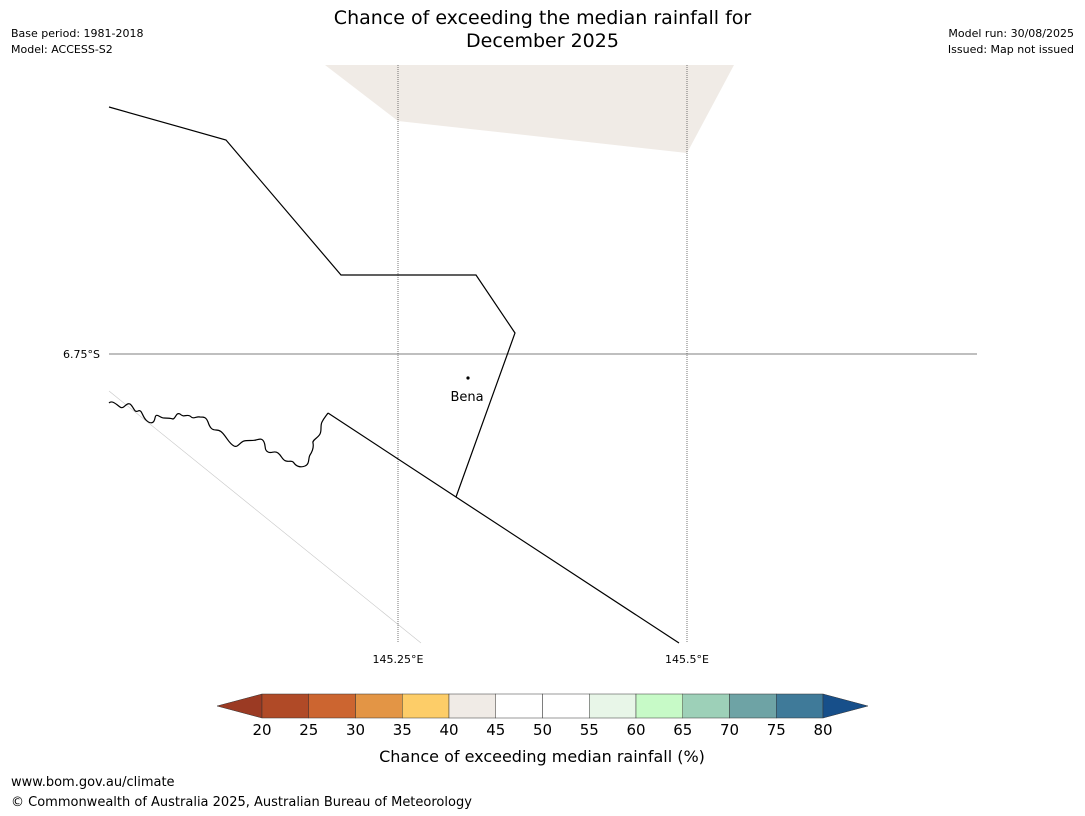 This screenshot has height=816, width=1085. I want to click on colorbar-tick-label: 65, so click(682, 730).